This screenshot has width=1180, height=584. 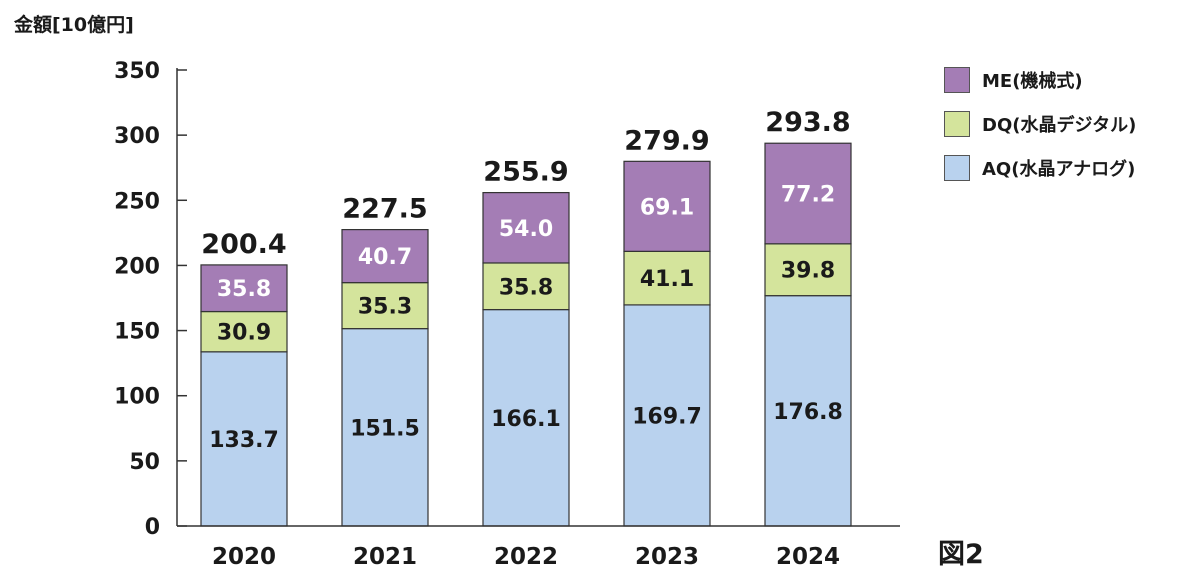 What do you see at coordinates (667, 557) in the screenshot?
I see `x-tick-label-2023: 2023` at bounding box center [667, 557].